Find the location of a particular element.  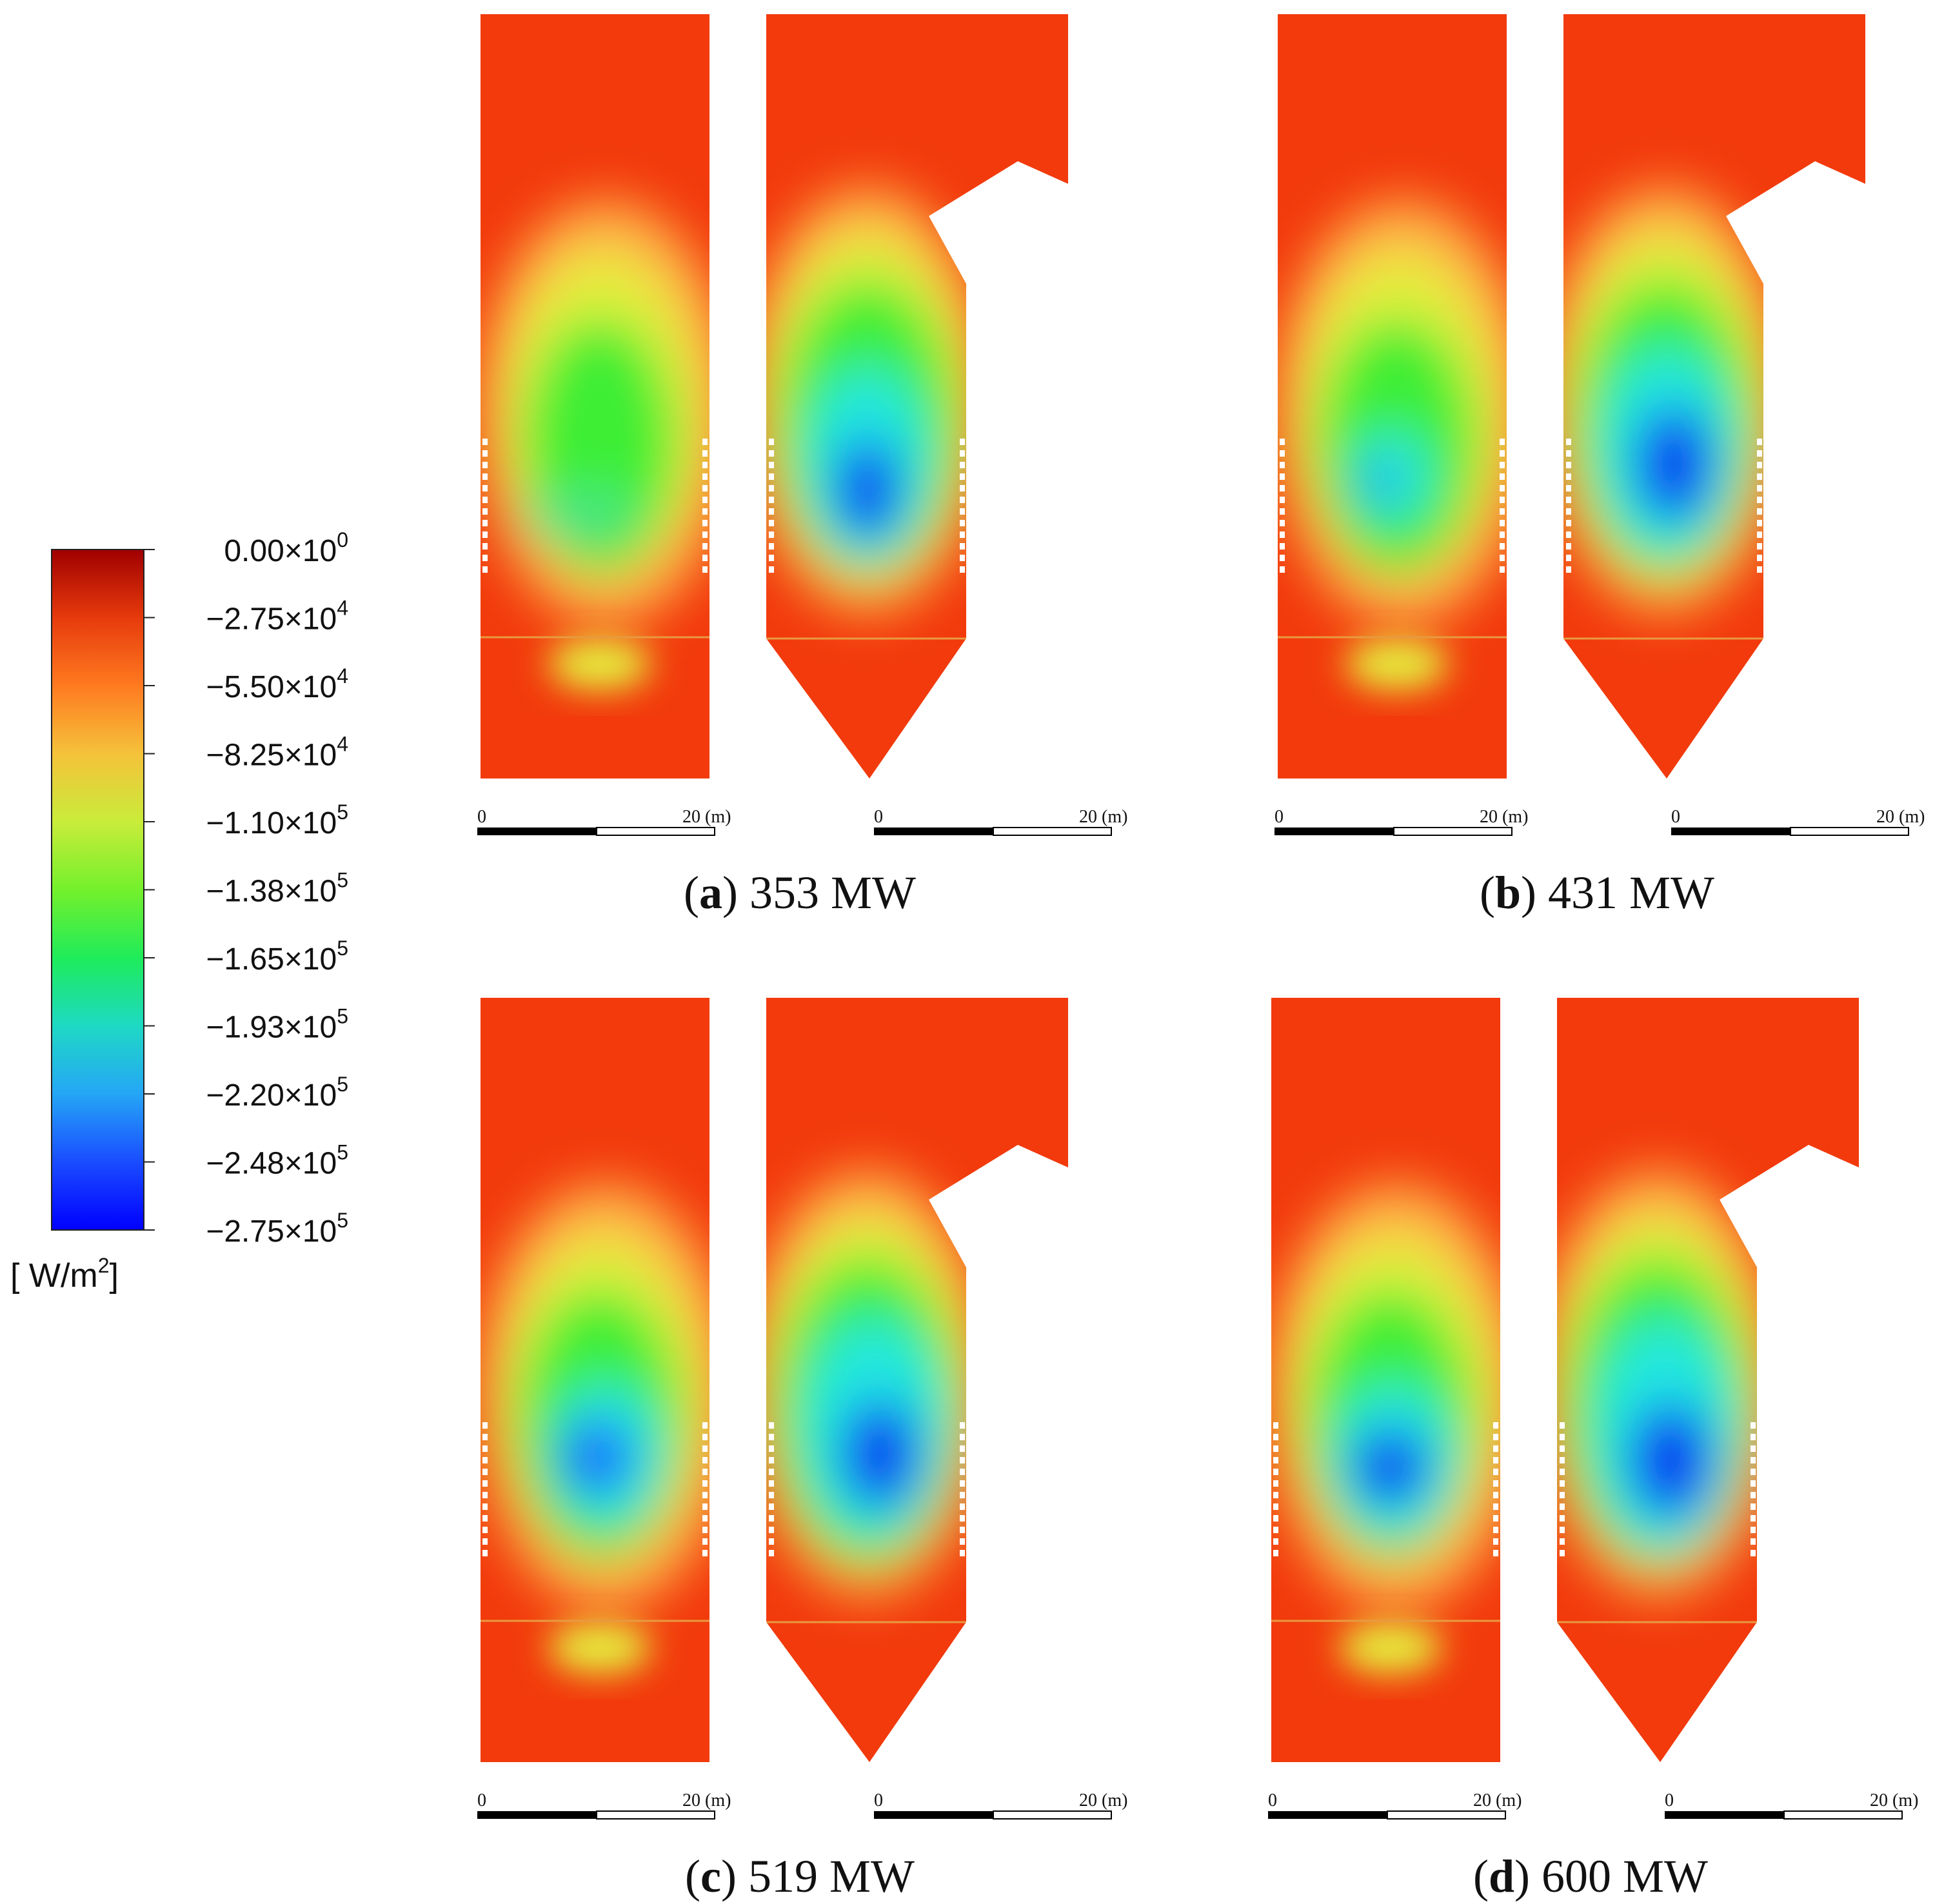

colorbar-tick-label: −1.93×10⁵ is located at coordinates (277, 1025).